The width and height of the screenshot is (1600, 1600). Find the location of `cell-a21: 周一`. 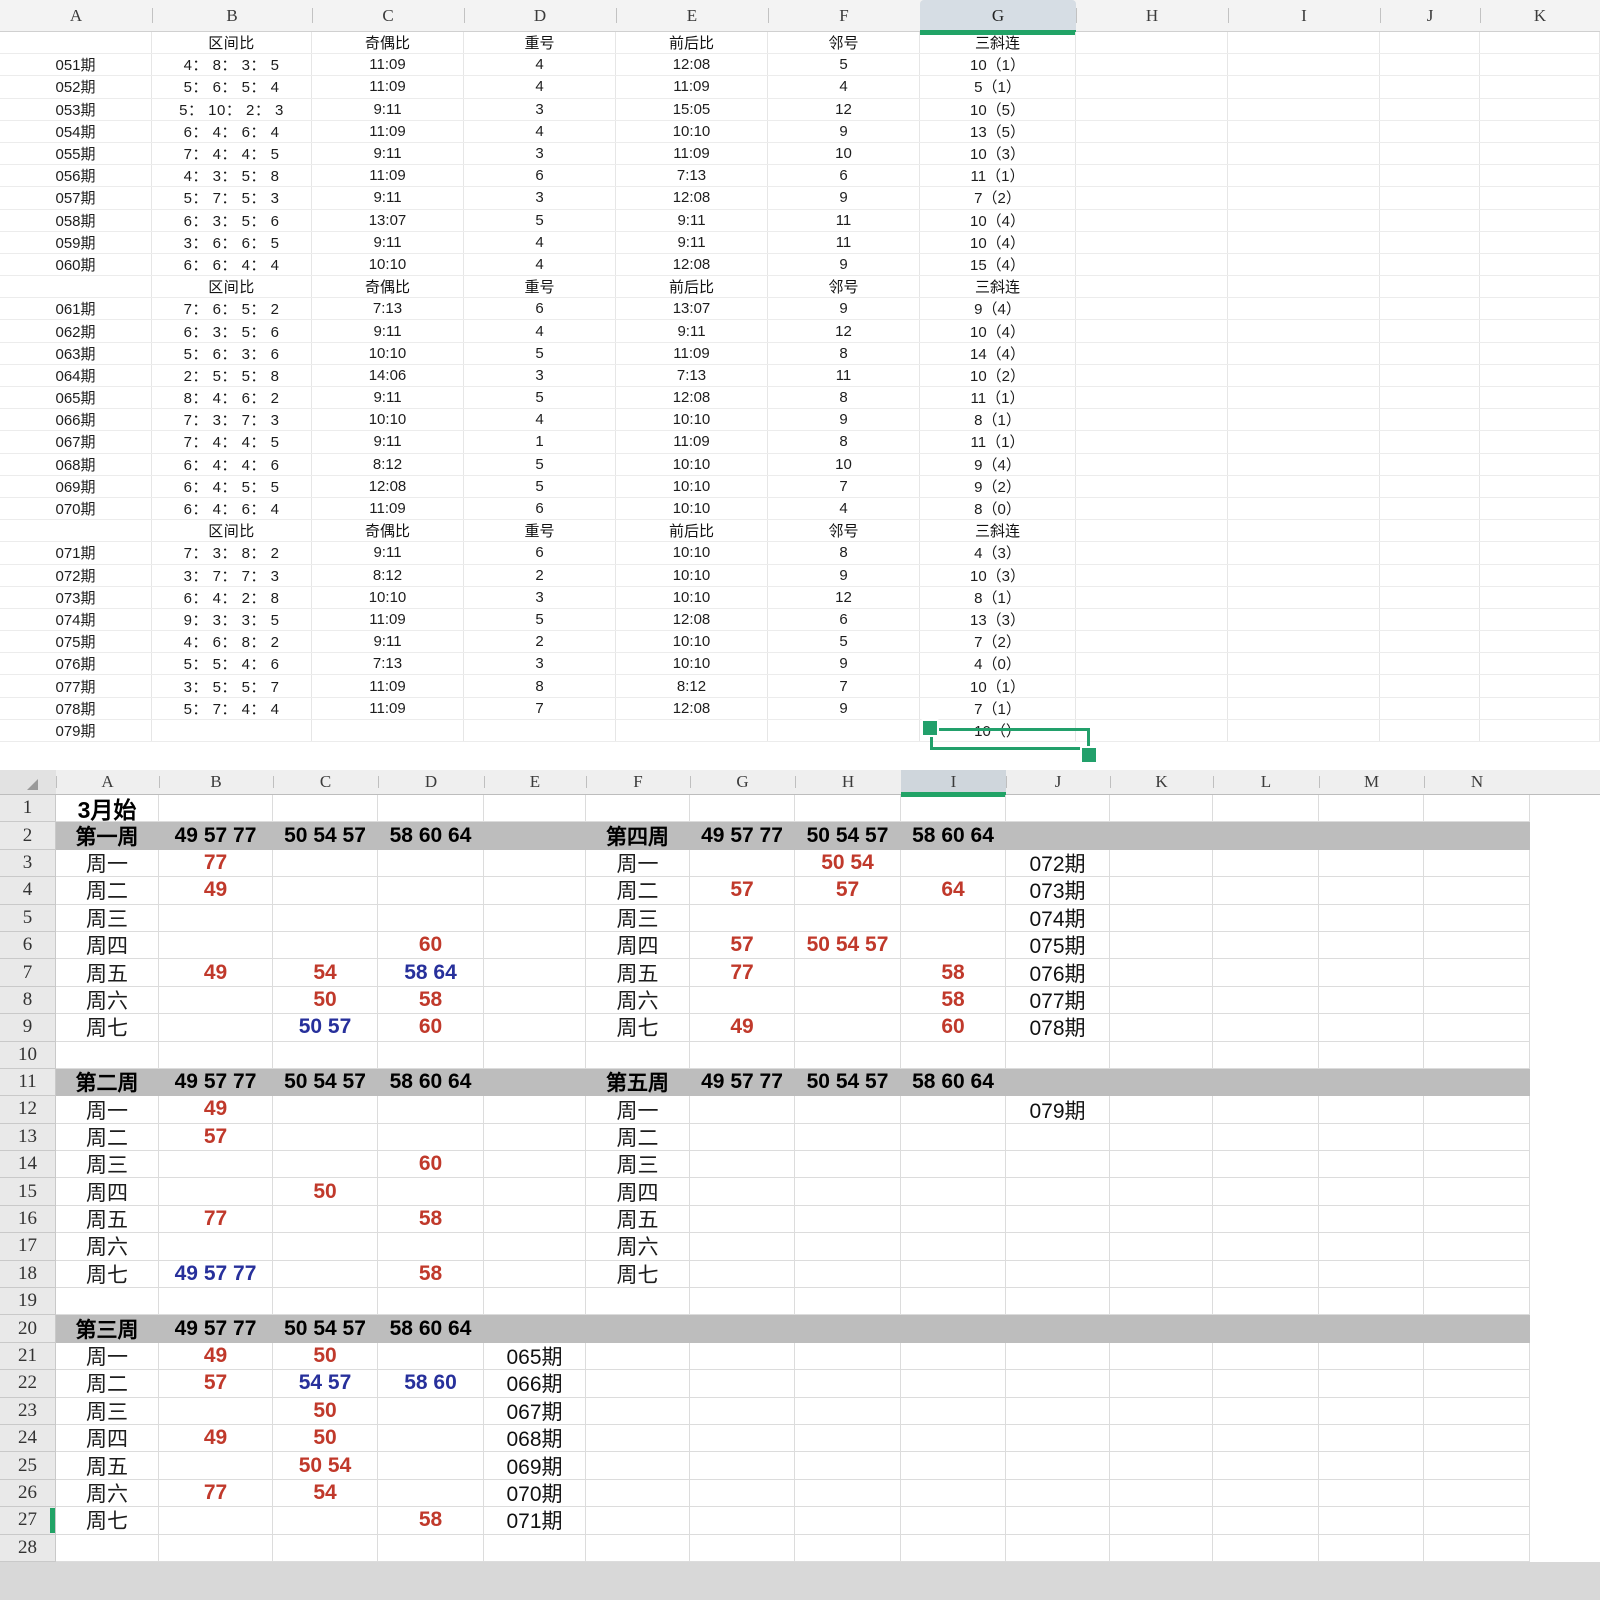

cell-a21: 周一 is located at coordinates (107, 1356).